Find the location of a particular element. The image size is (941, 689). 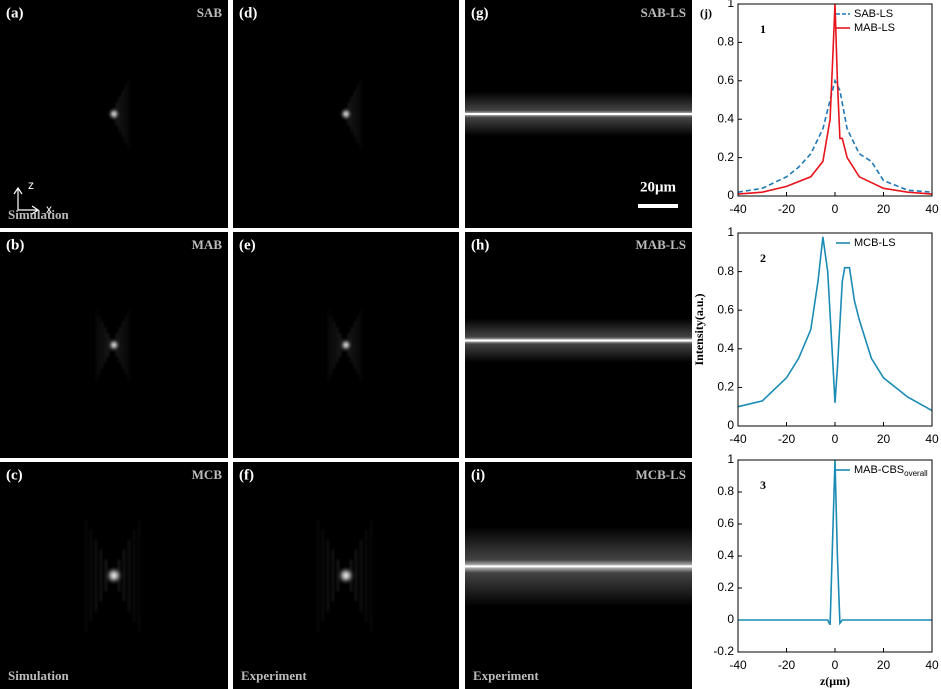

panel-name: SAB-LS is located at coordinates (663, 12).